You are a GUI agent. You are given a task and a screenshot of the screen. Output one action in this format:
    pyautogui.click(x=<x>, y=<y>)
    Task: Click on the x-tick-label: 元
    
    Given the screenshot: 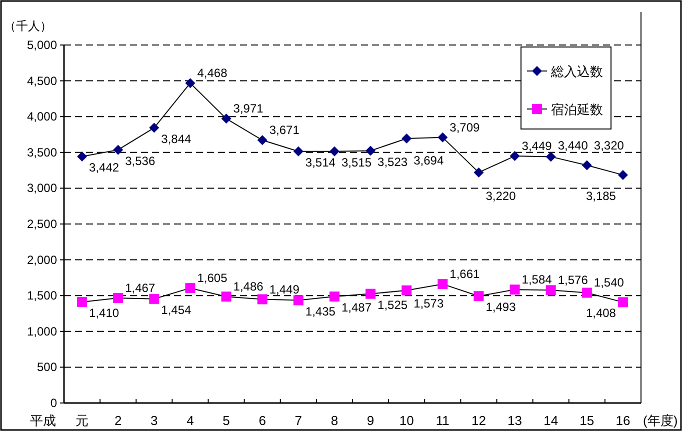 What is the action you would take?
    pyautogui.click(x=82, y=420)
    